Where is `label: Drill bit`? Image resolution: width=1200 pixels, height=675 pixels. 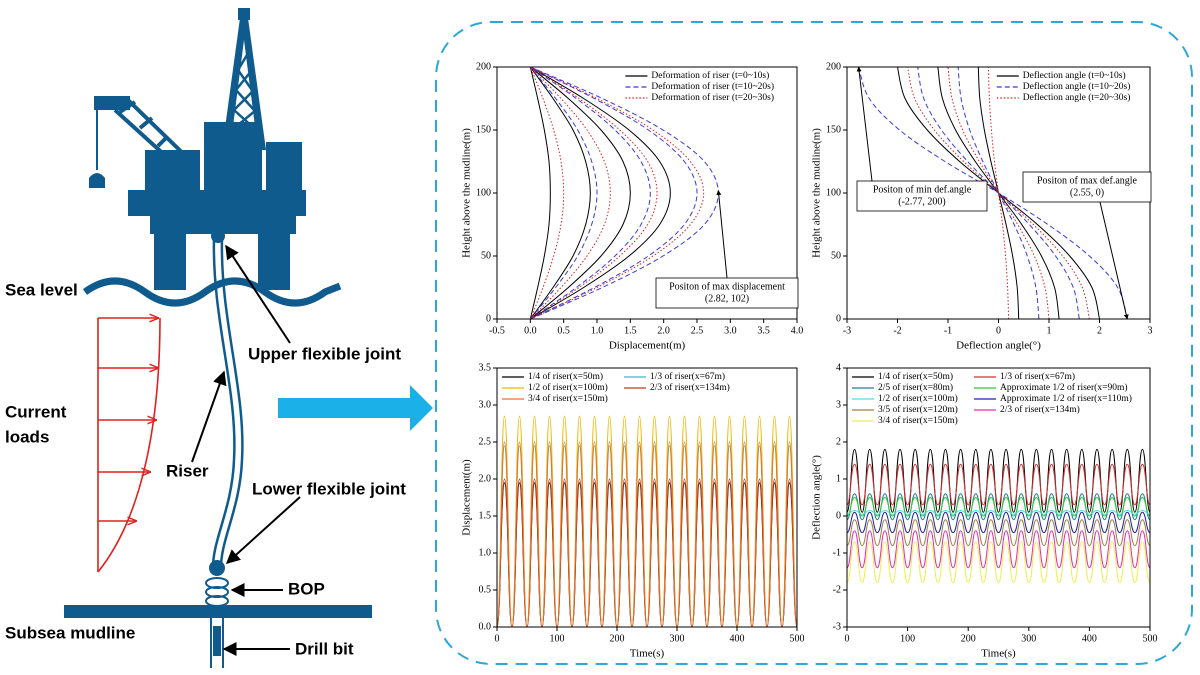
label: Drill bit is located at coordinates (324, 648).